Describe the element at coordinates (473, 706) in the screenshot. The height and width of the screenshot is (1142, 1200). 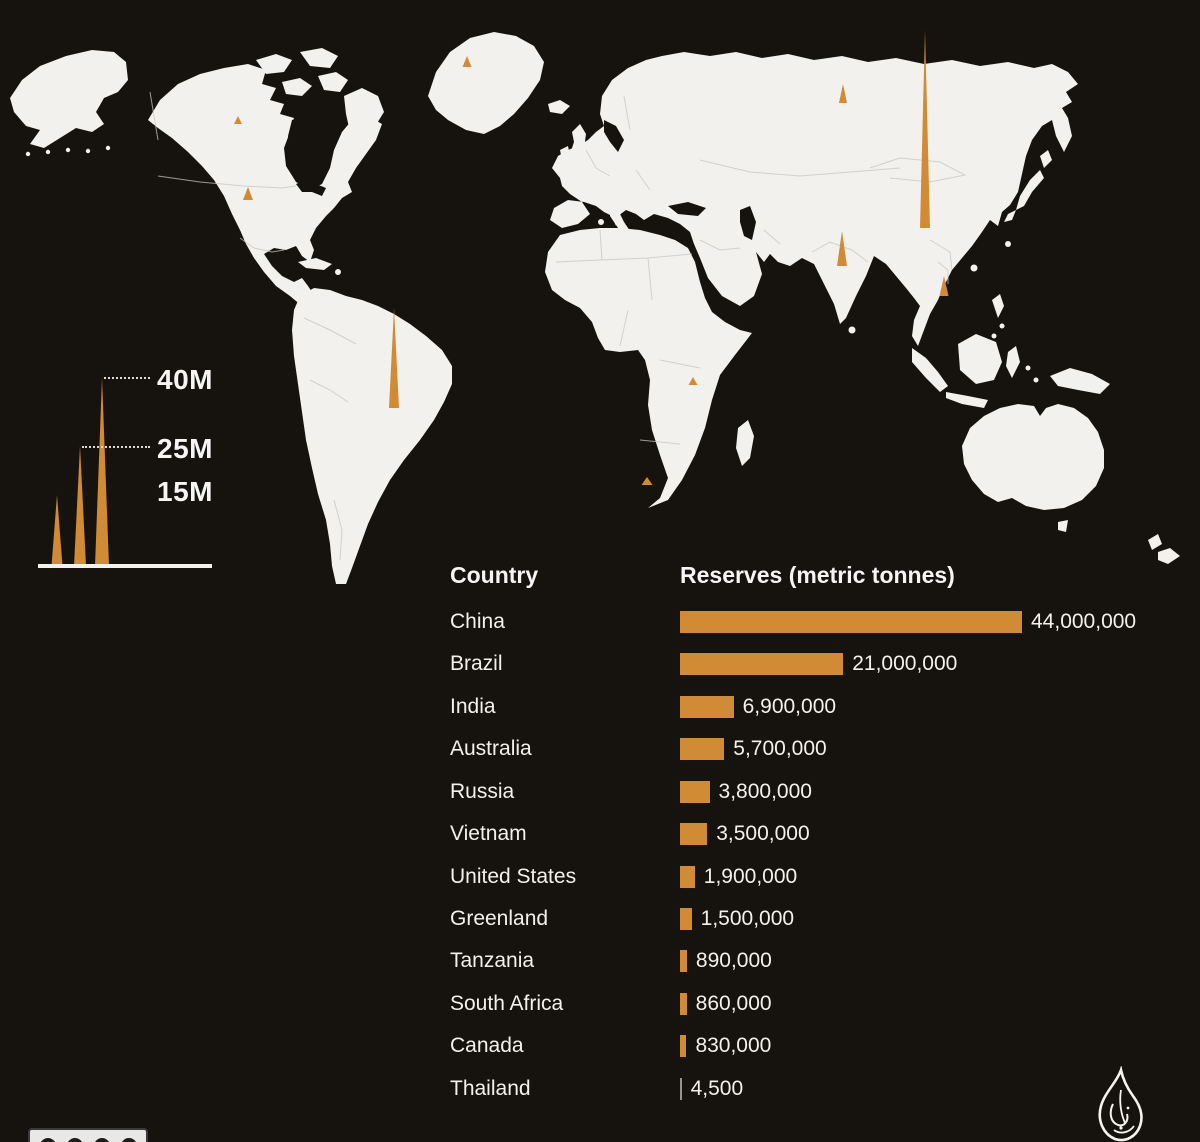
I see `country-label: India` at that location.